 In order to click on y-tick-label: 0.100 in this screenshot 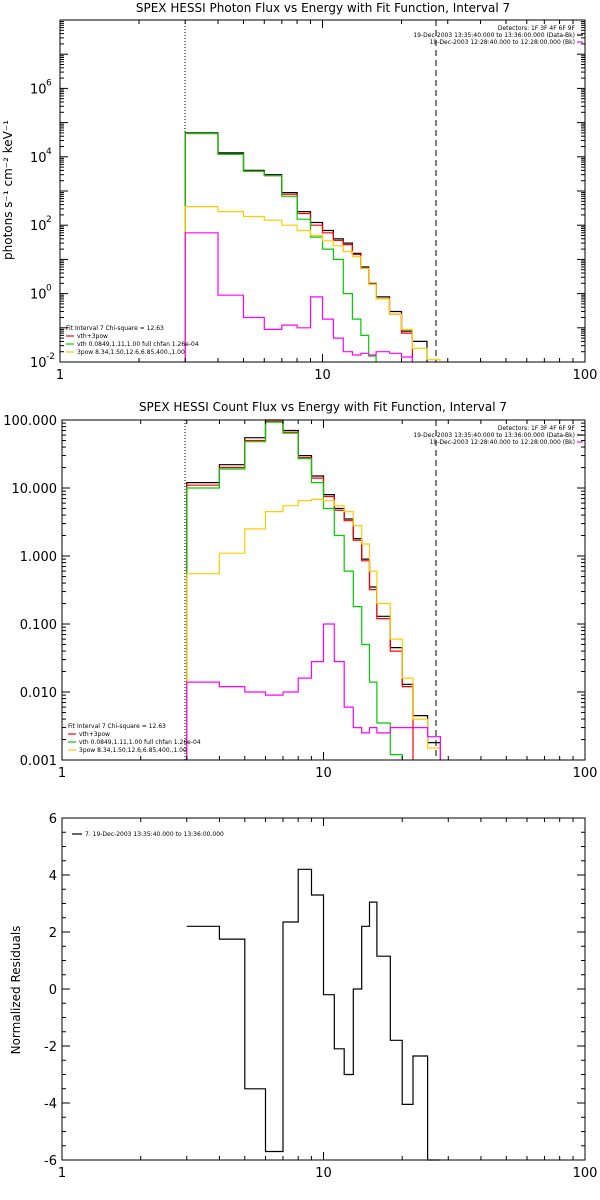, I will do `click(38, 625)`.